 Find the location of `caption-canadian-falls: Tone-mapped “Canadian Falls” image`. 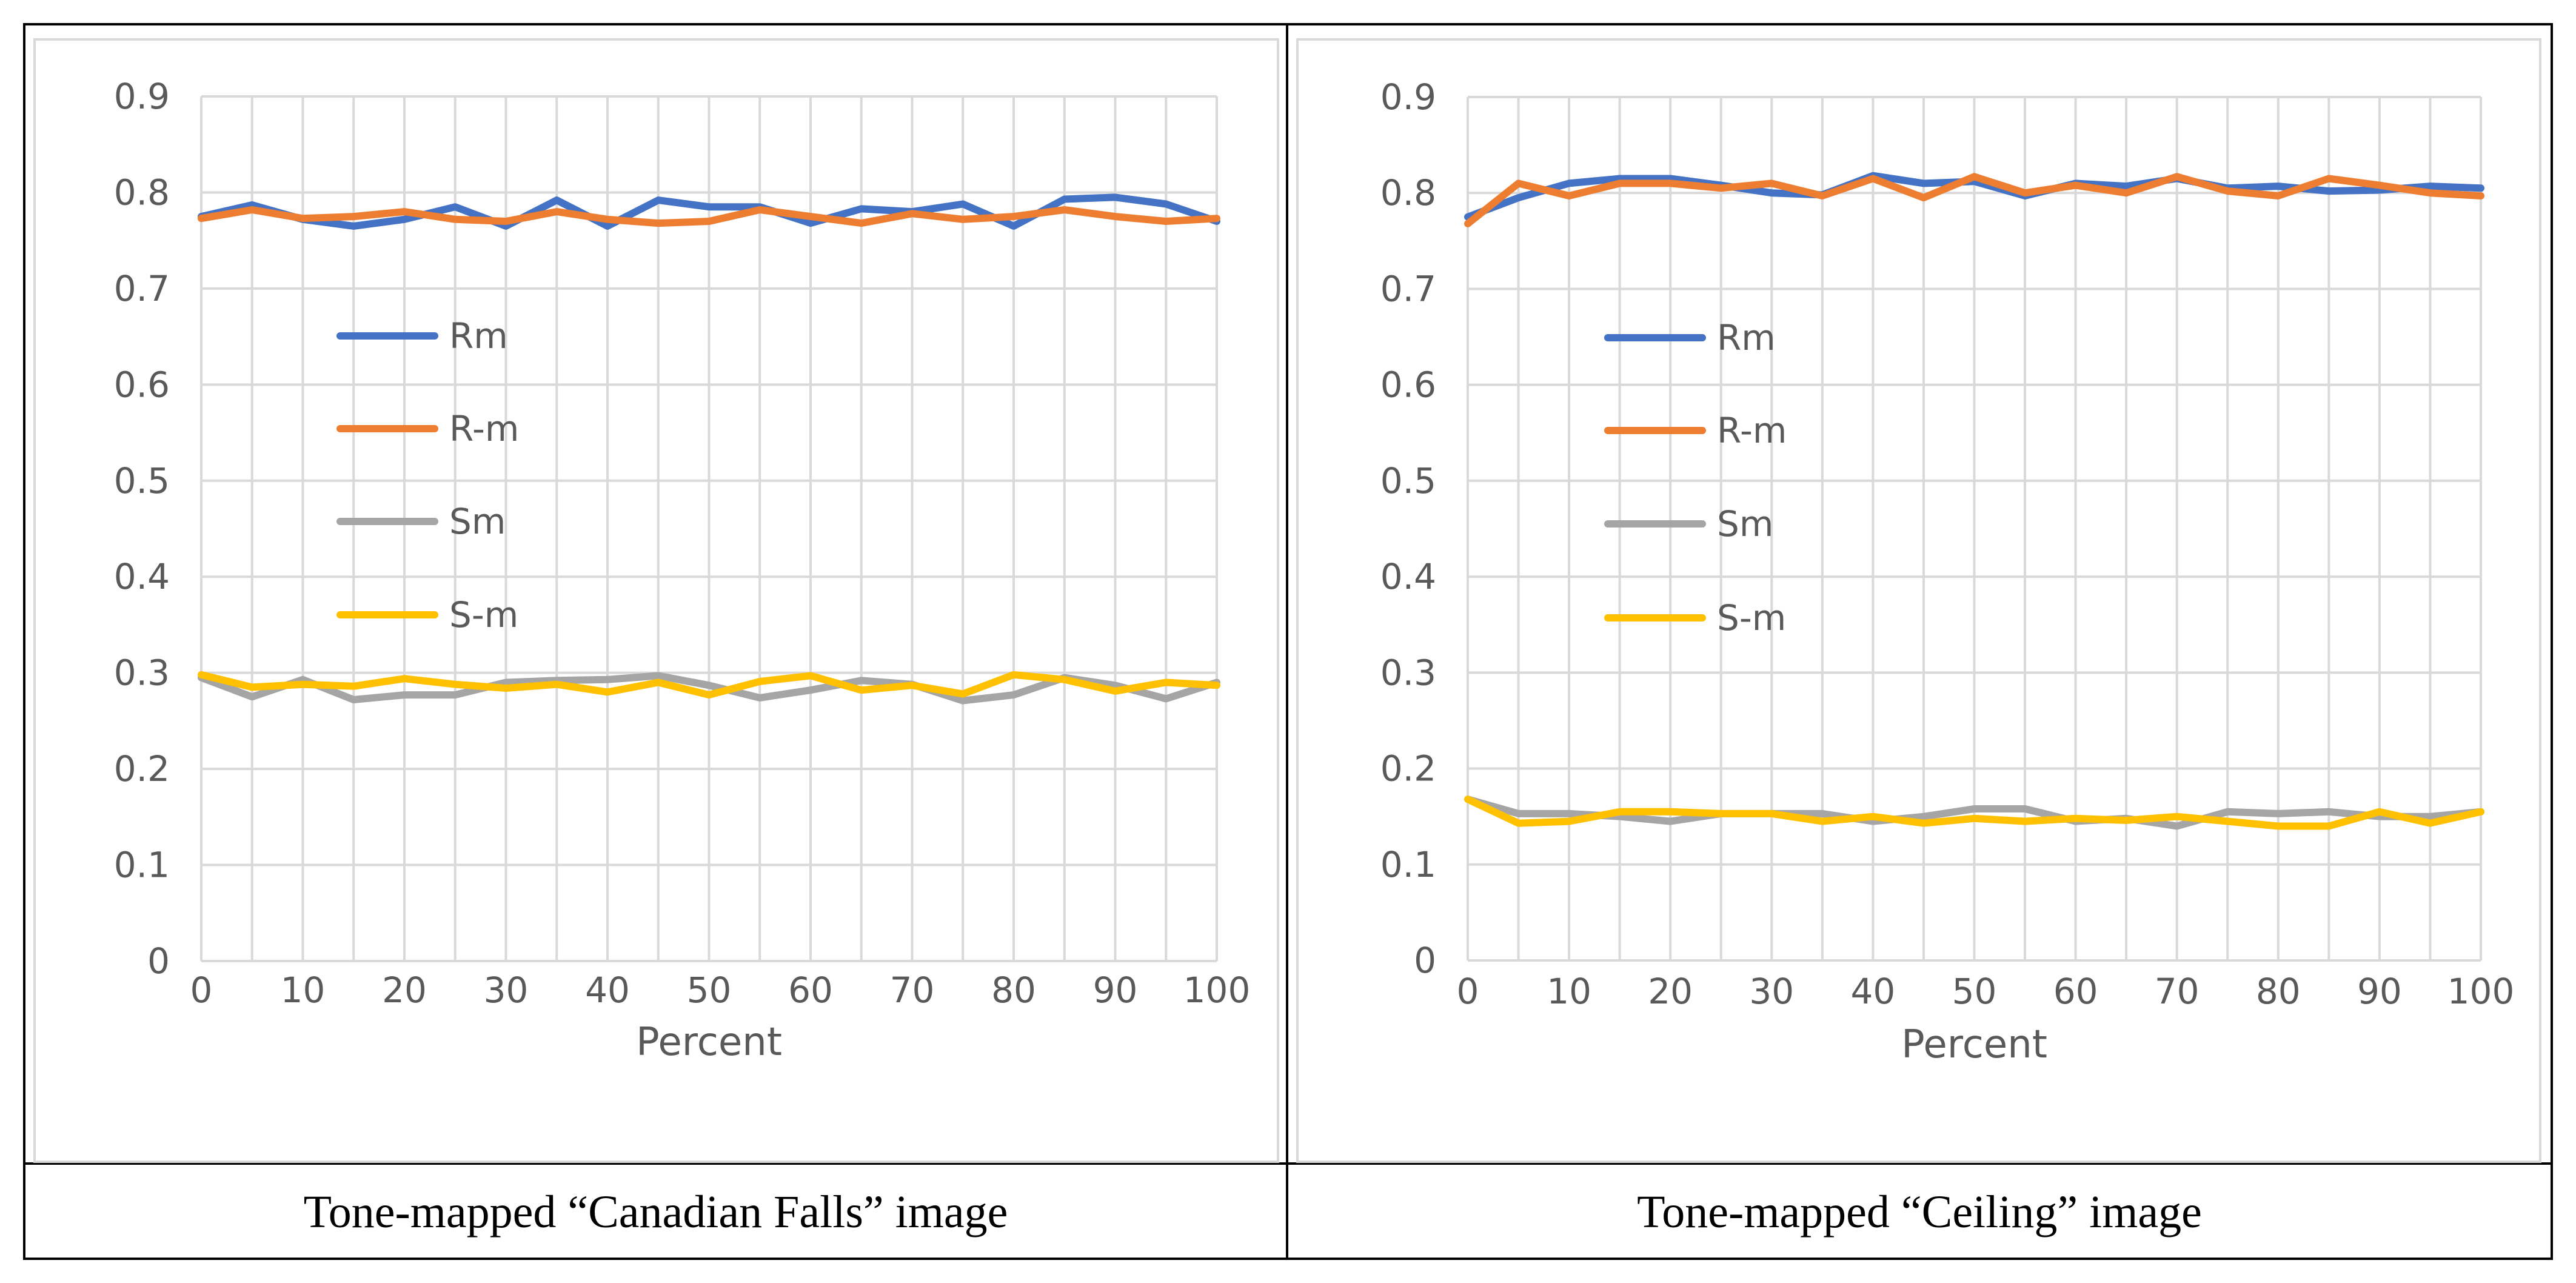

caption-canadian-falls: Tone-mapped “Canadian Falls” image is located at coordinates (655, 1212).